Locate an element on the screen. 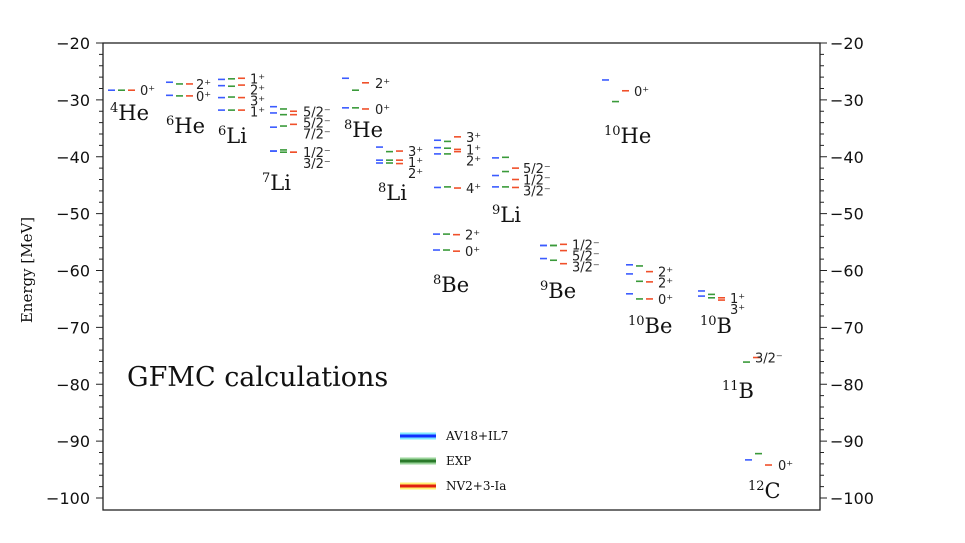 The width and height of the screenshot is (965, 543). nucleus-group: 3⁺1⁺2⁺ 4⁺ is located at coordinates (457, 164).